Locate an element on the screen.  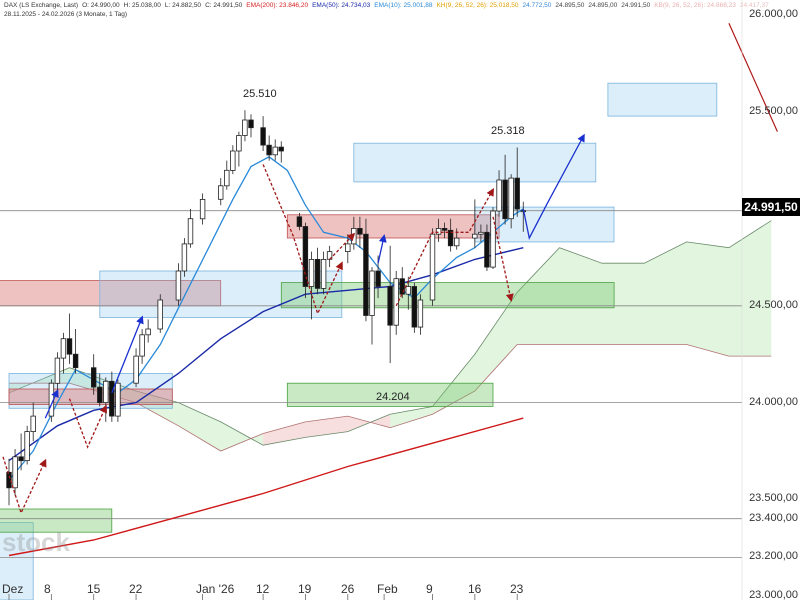
price-annotation: 25.318 is located at coordinates (508, 131).